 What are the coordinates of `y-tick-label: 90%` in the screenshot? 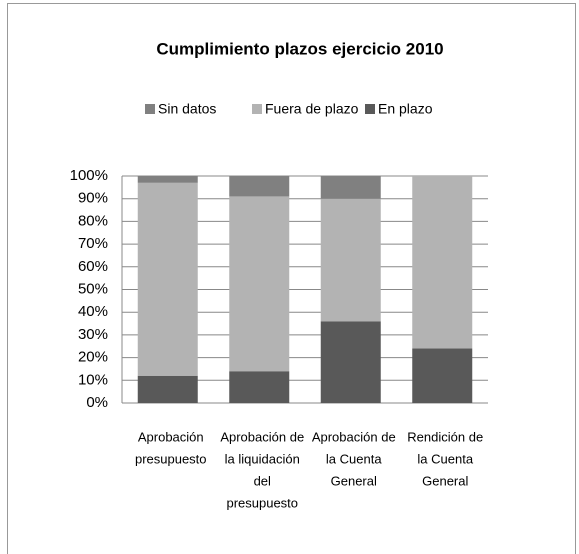 It's located at (93, 198).